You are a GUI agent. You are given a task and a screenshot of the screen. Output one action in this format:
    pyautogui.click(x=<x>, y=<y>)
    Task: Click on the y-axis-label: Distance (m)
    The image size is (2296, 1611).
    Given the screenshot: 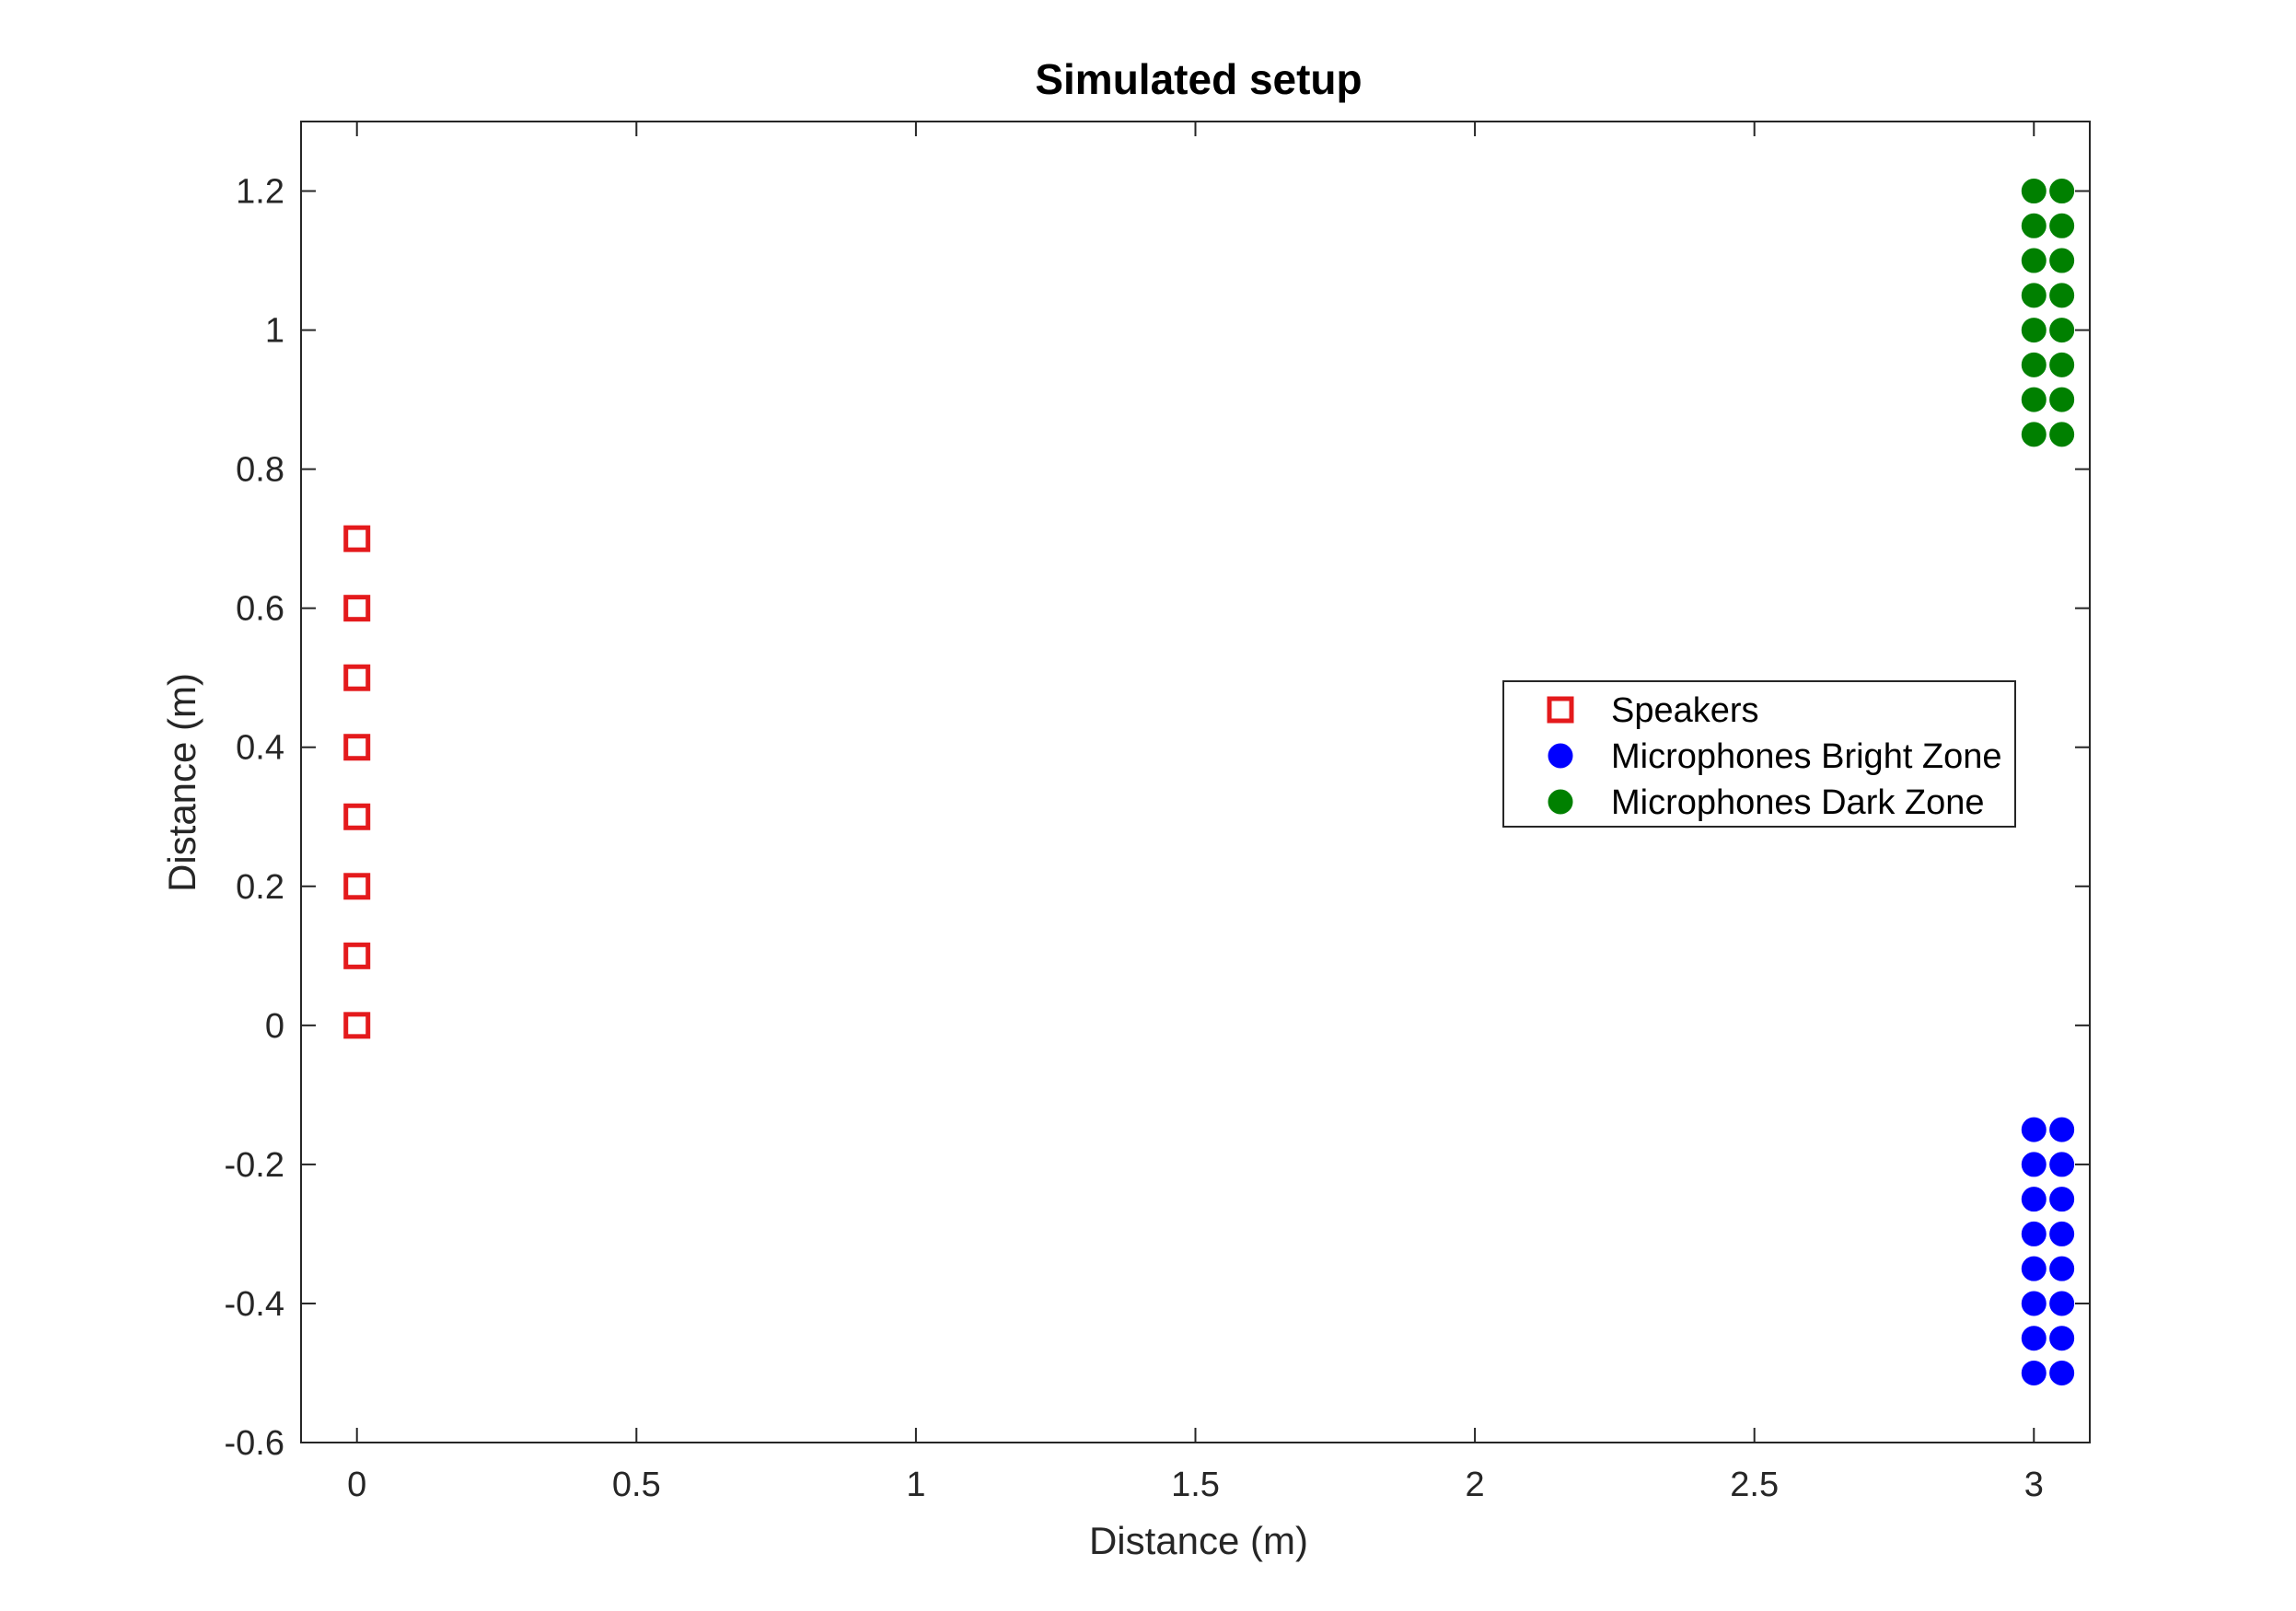 What is the action you would take?
    pyautogui.click(x=182, y=782)
    